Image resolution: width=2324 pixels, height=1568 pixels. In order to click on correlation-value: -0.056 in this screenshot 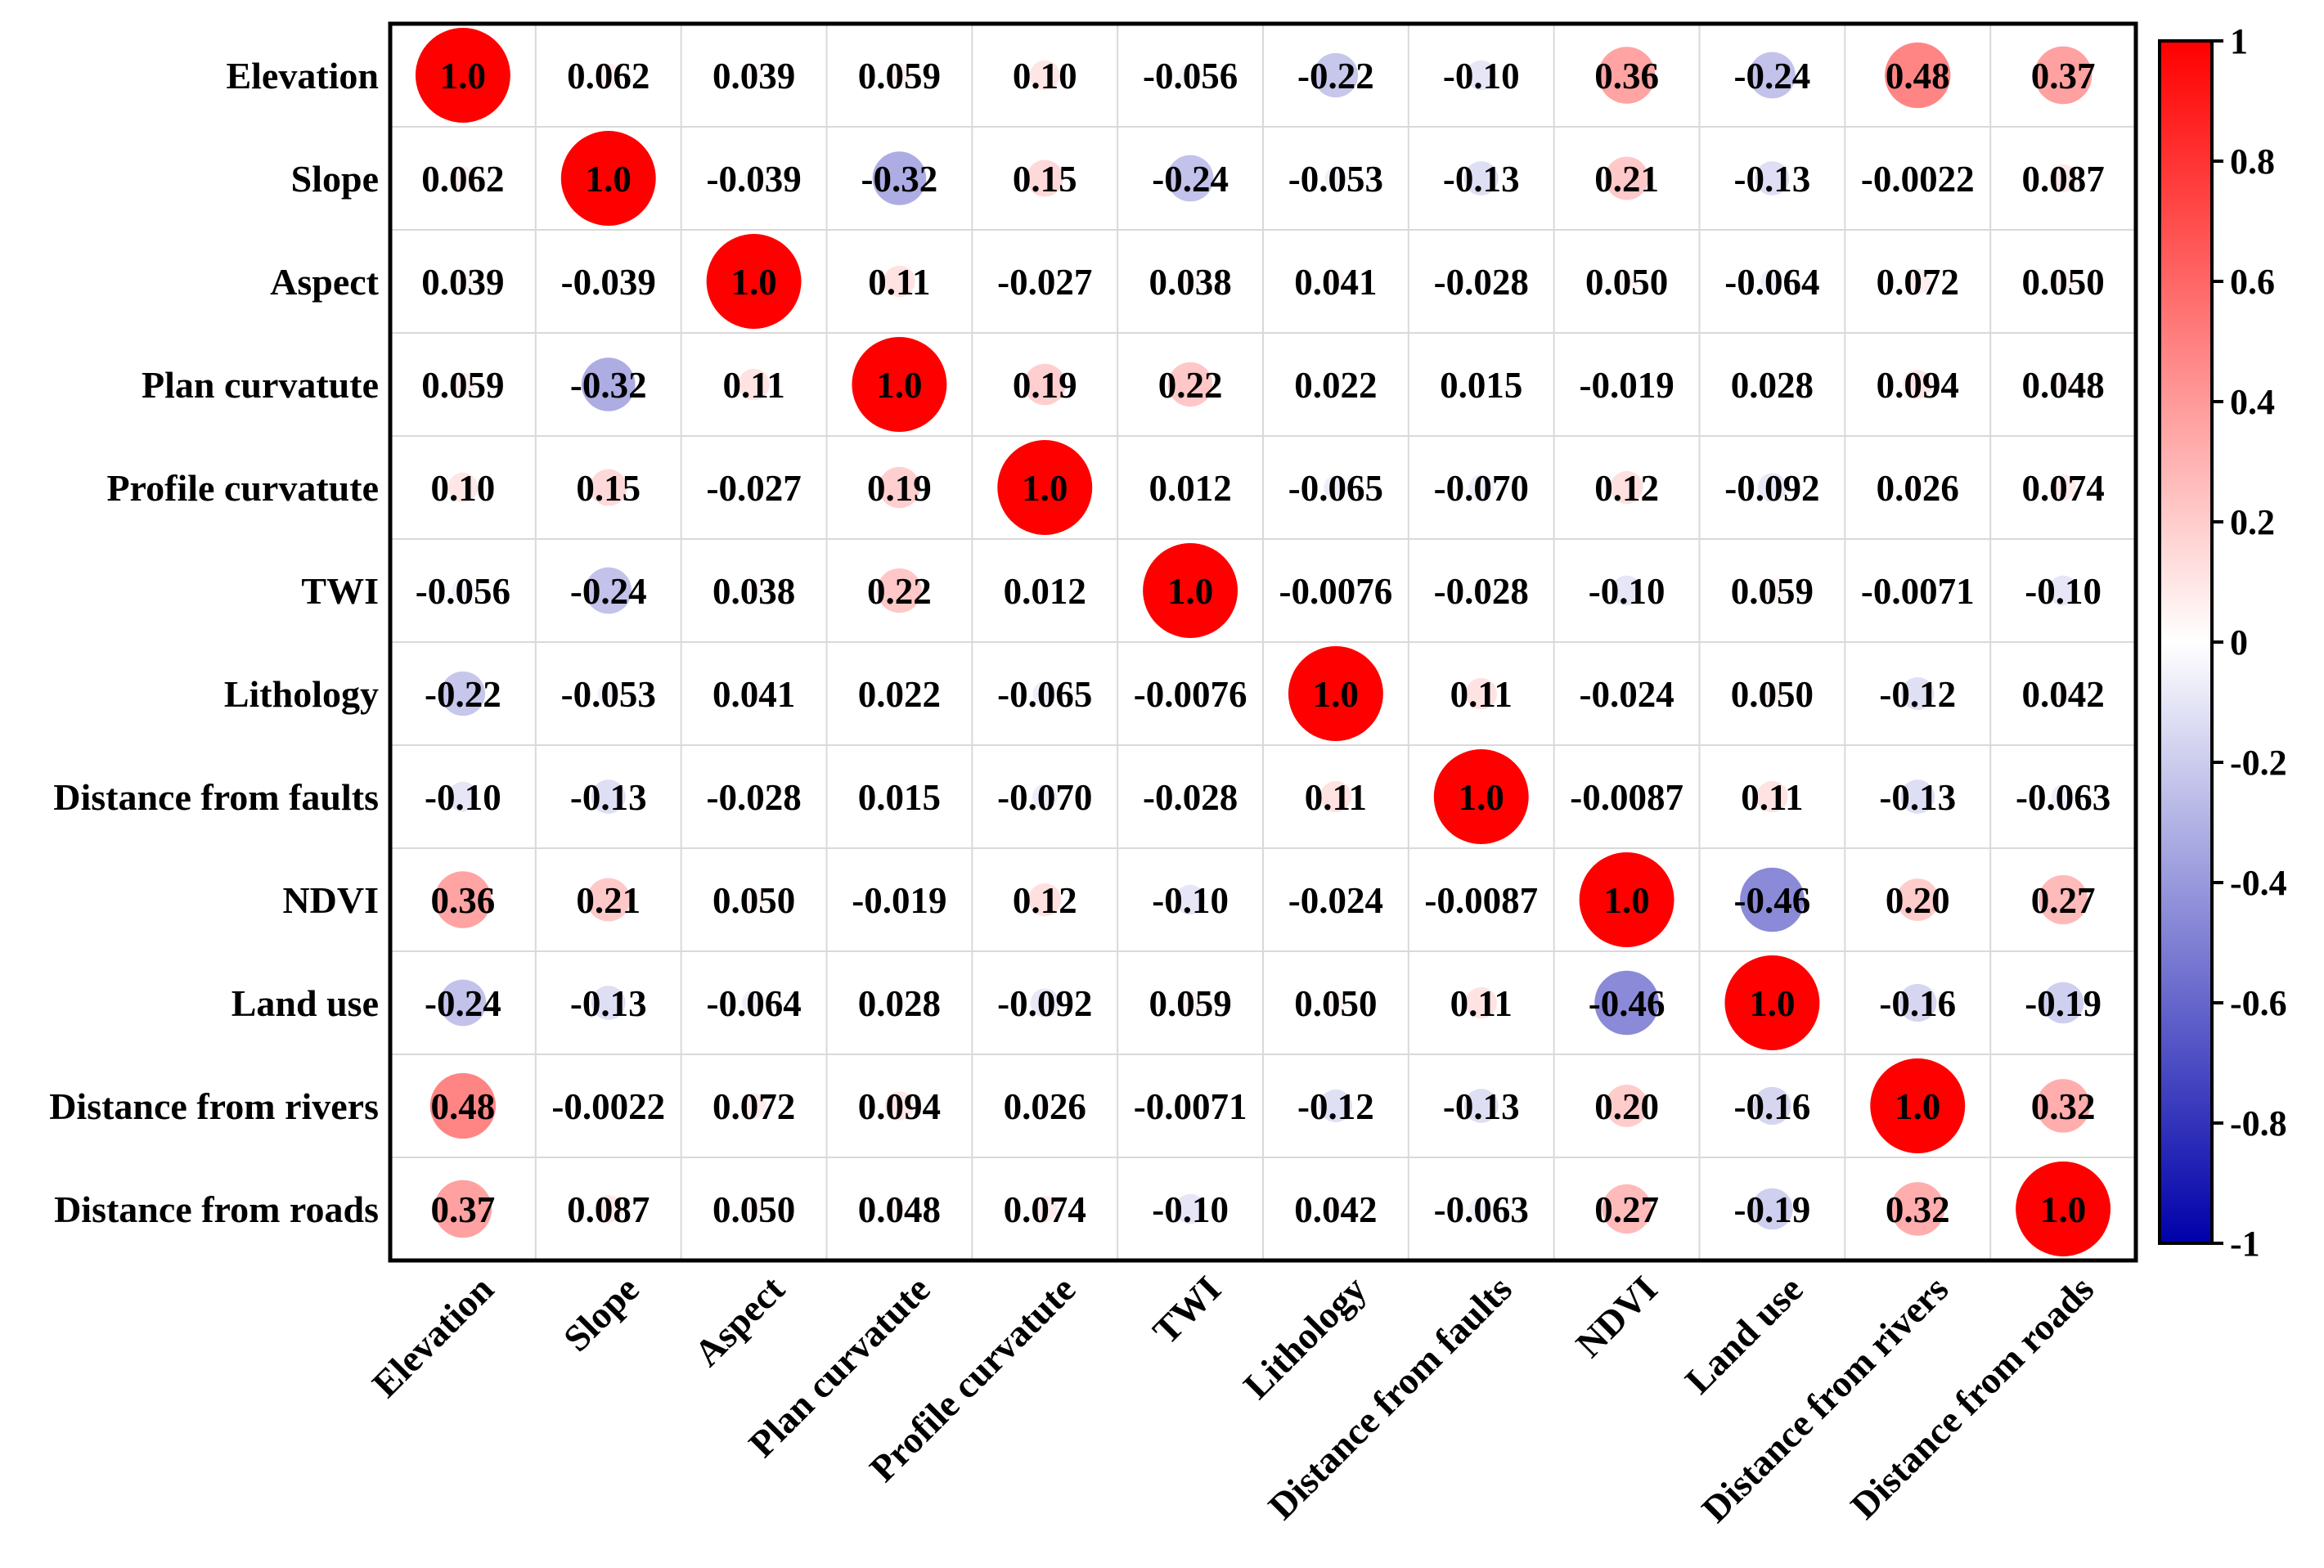, I will do `click(463, 591)`.